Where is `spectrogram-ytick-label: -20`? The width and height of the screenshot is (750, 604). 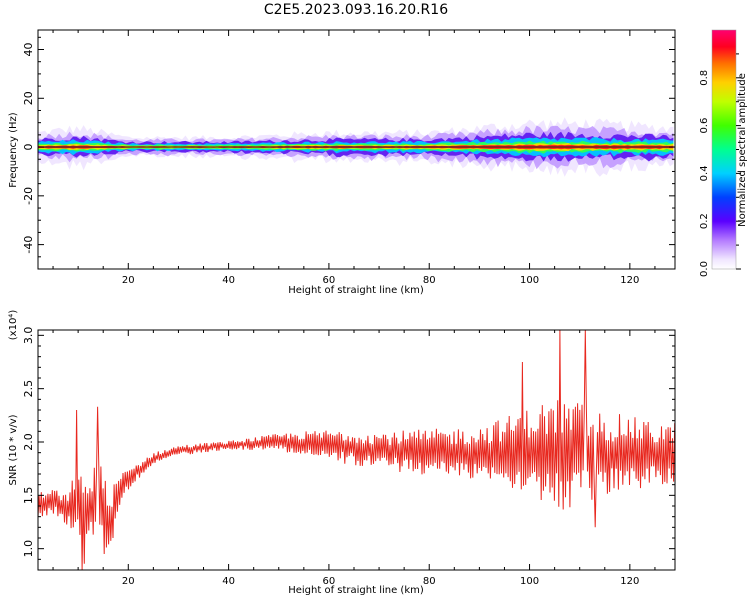 spectrogram-ytick-label: -20 is located at coordinates (28, 196).